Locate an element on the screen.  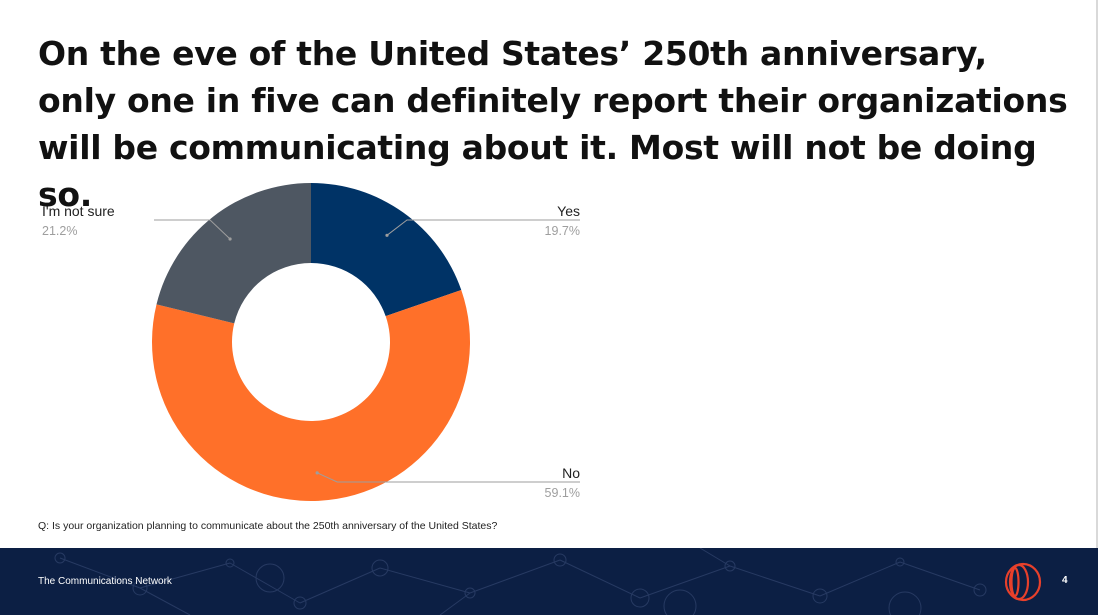
slice-yes is located at coordinates (386, 250).